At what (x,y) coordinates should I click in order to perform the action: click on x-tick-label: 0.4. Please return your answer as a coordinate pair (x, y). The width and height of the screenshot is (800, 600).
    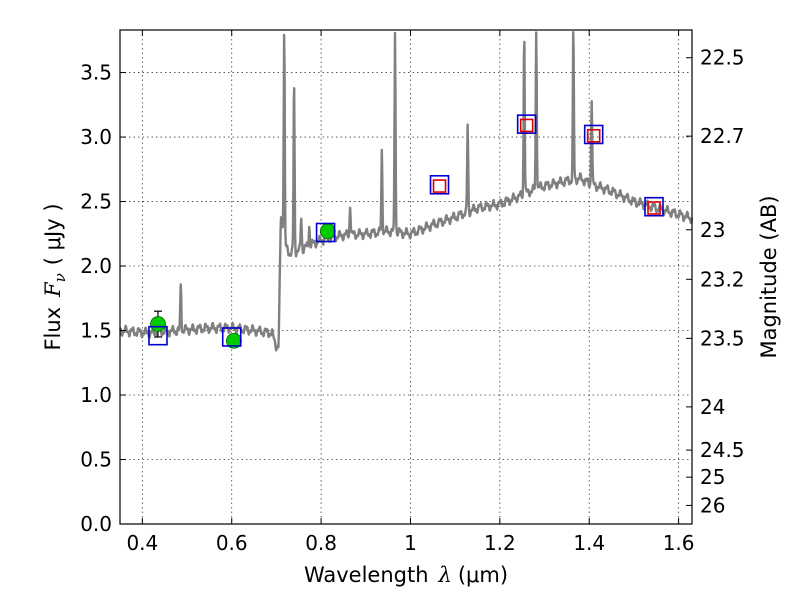
    Looking at the image, I should click on (142, 543).